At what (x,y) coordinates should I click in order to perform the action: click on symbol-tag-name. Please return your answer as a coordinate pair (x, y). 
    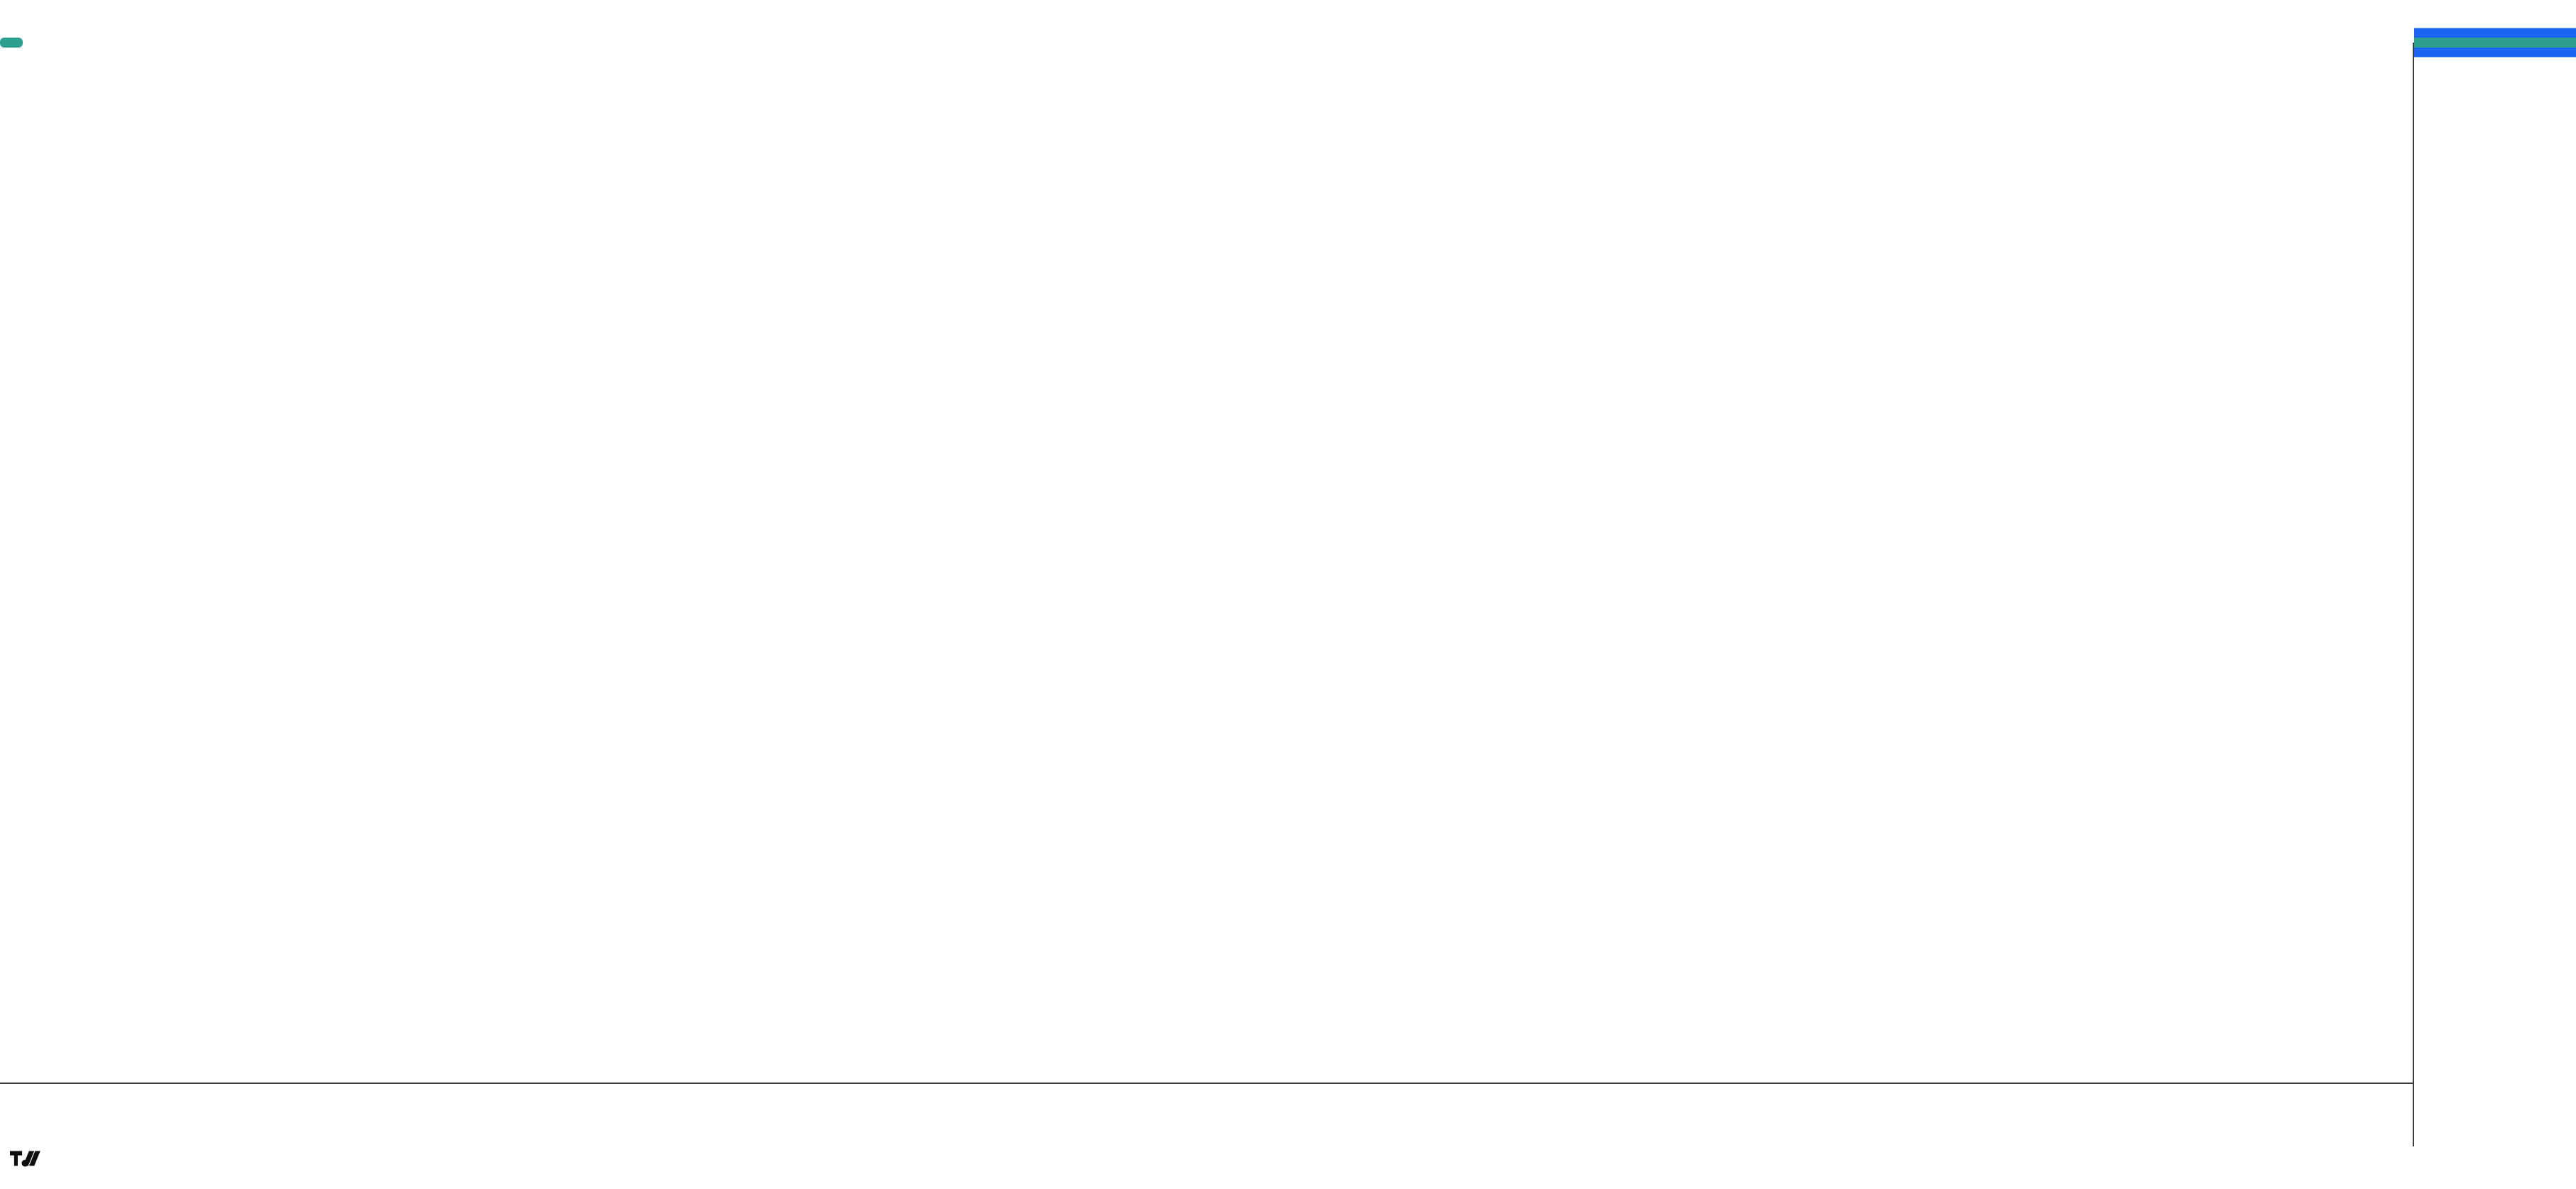
    Looking at the image, I should click on (11, 43).